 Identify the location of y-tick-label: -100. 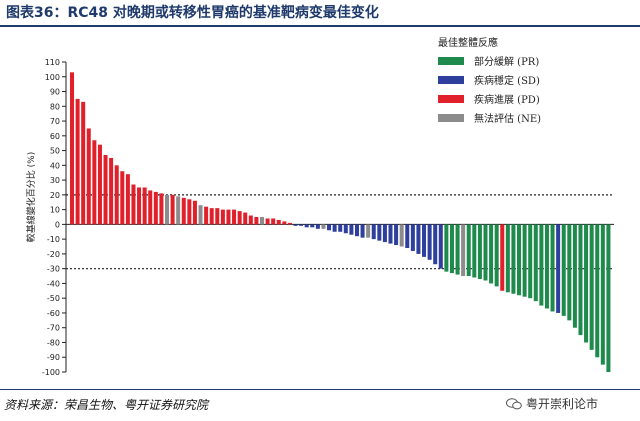
(51, 372).